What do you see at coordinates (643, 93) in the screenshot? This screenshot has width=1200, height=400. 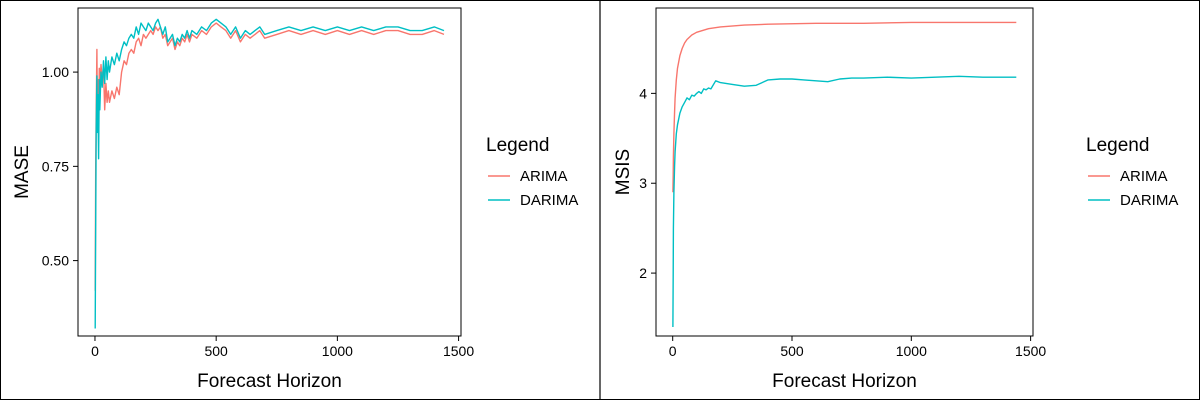 I see `y-tick-label: 4` at bounding box center [643, 93].